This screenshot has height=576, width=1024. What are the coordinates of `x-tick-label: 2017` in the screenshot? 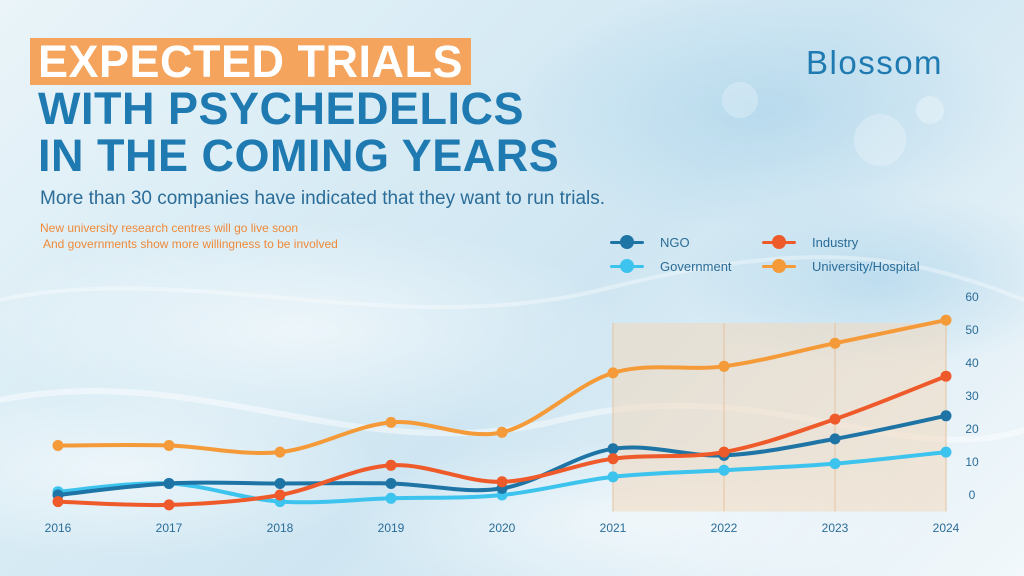 It's located at (169, 528).